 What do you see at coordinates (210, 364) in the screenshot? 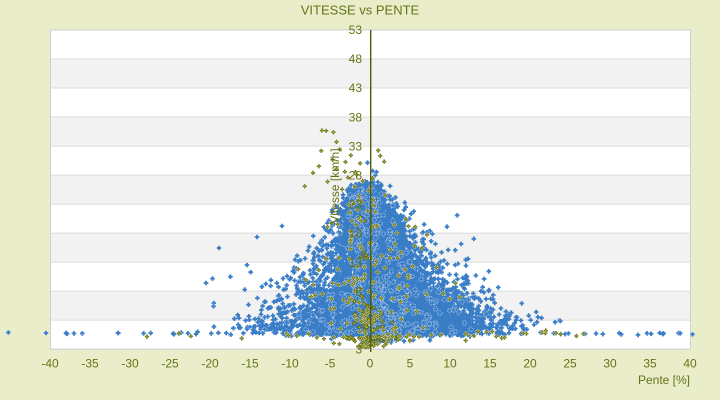
I see `svg-text: -20` at bounding box center [210, 364].